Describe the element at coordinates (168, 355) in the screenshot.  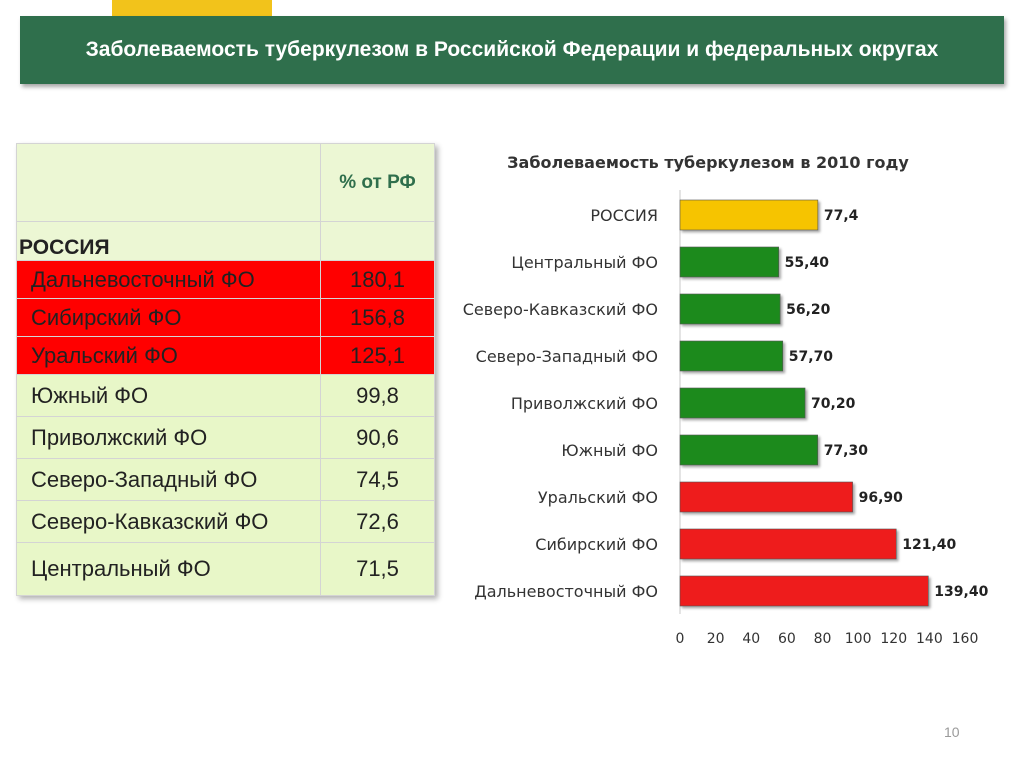
I see `region-name-cell: Уральский ФО` at that location.